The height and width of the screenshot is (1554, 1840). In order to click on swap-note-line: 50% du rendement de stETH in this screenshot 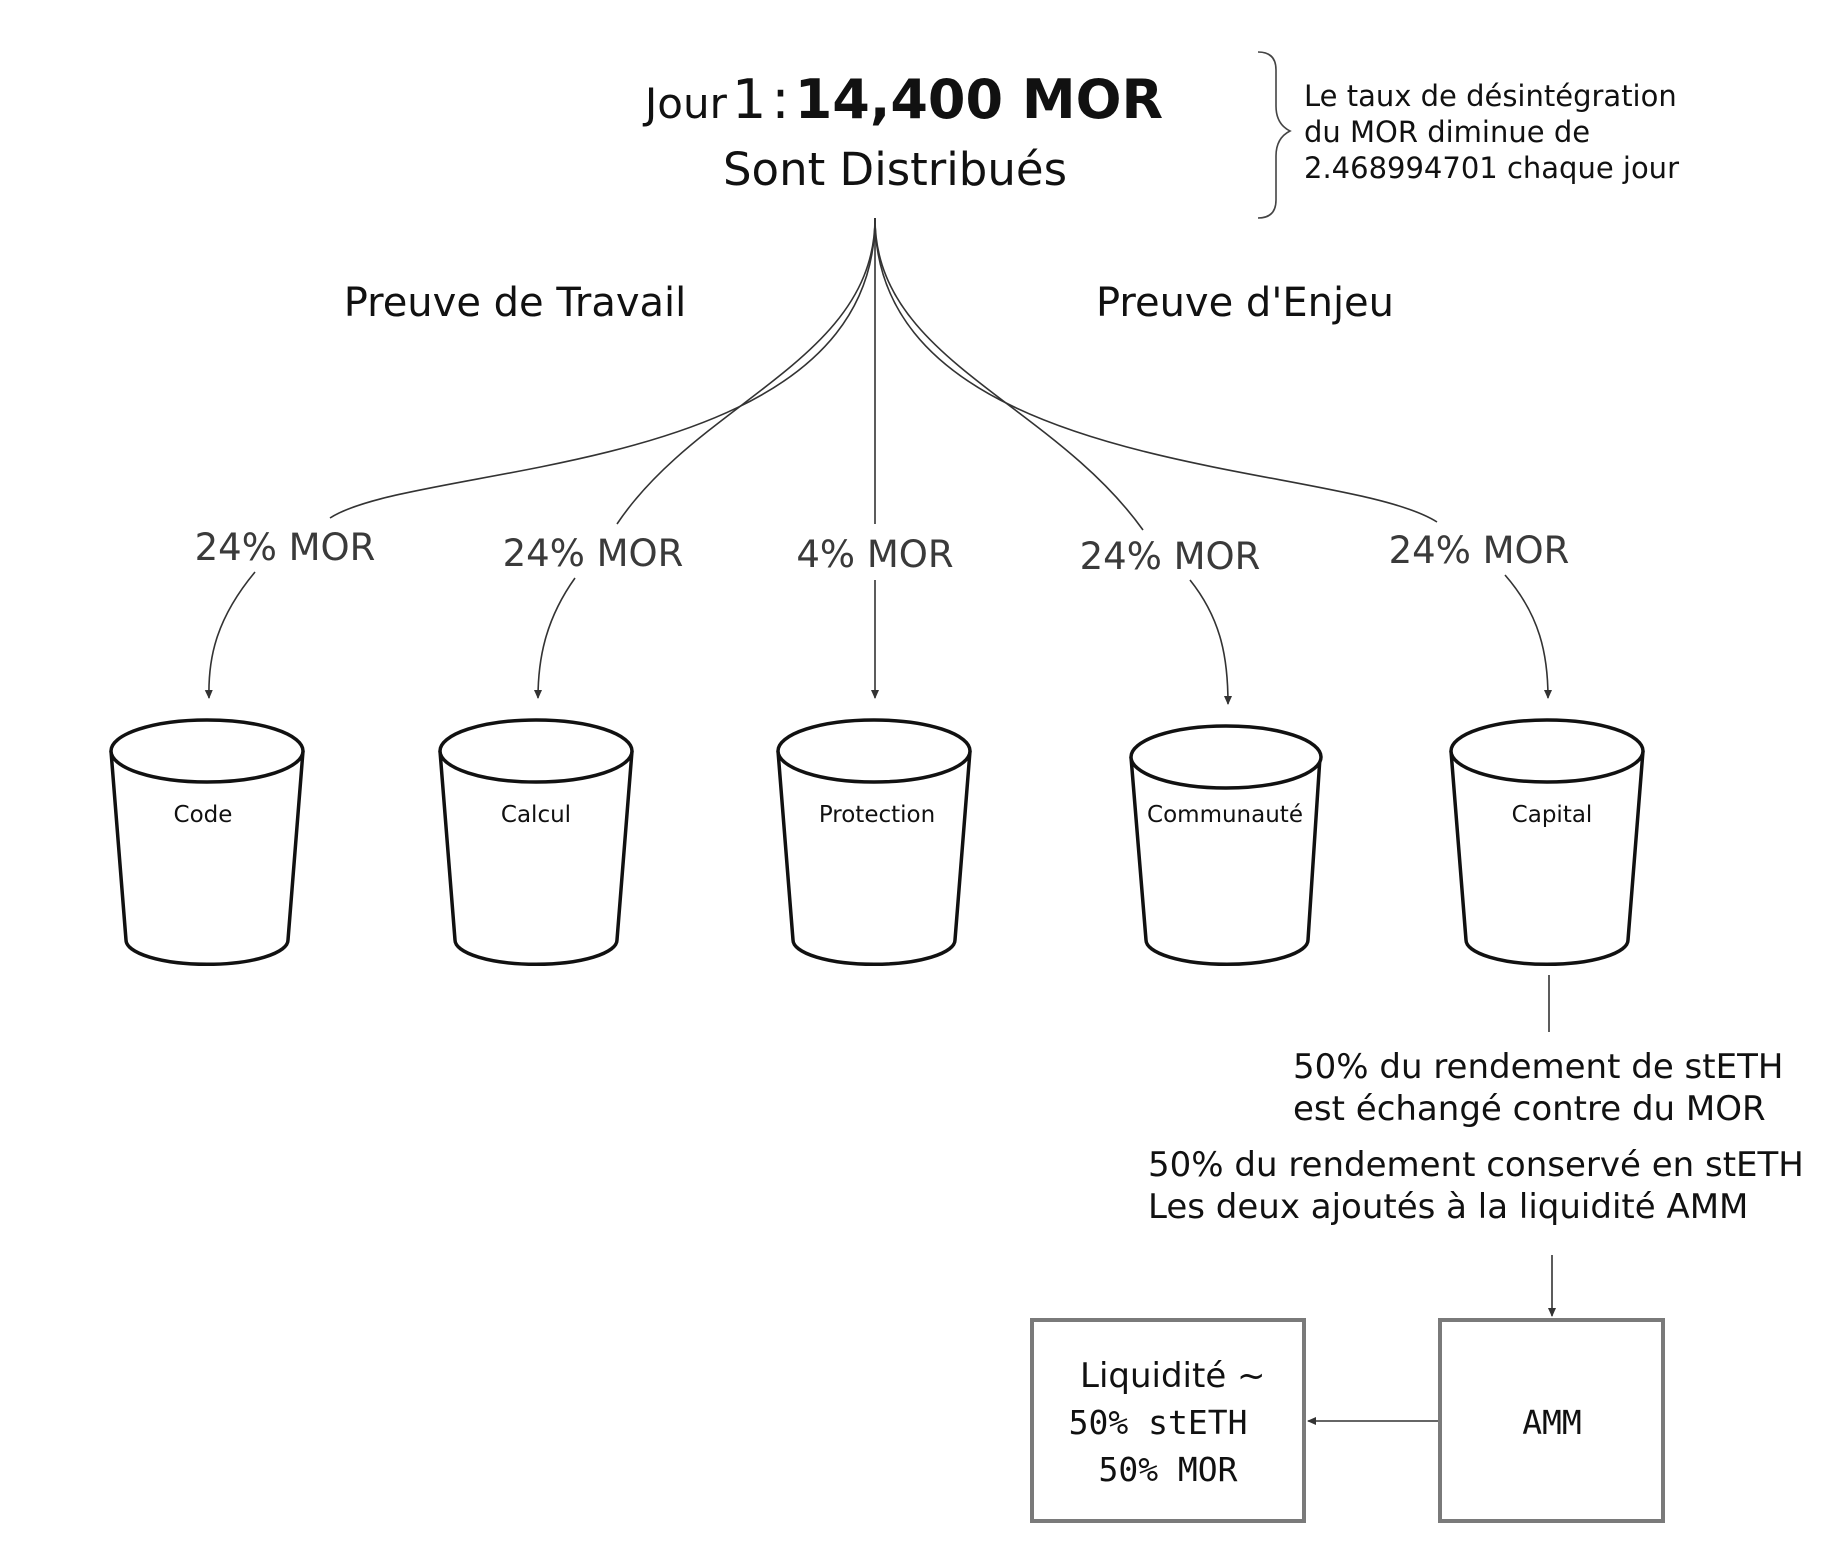, I will do `click(1538, 1067)`.